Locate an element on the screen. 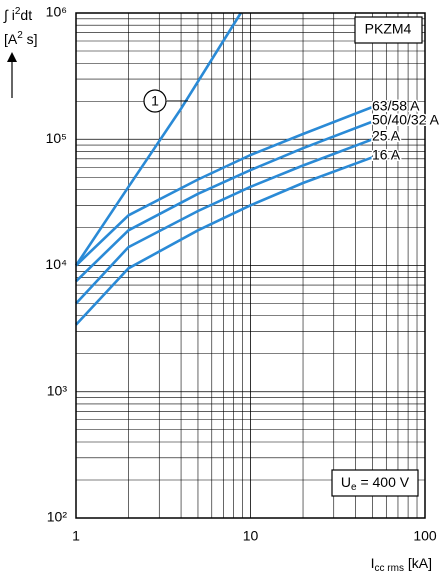  y-tick-label: 10² is located at coordinates (57, 517).